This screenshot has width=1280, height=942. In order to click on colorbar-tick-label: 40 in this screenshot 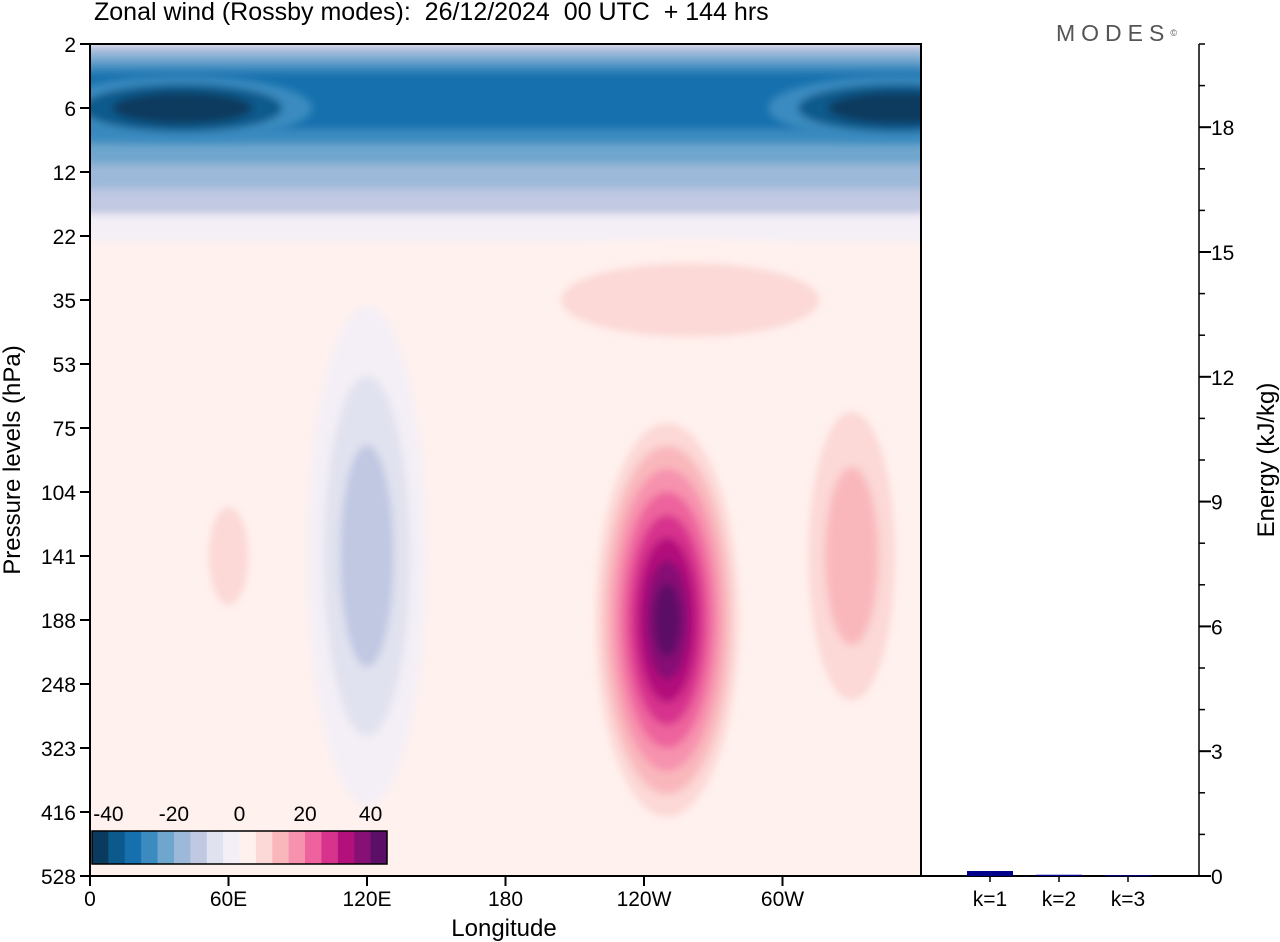, I will do `click(370, 814)`.